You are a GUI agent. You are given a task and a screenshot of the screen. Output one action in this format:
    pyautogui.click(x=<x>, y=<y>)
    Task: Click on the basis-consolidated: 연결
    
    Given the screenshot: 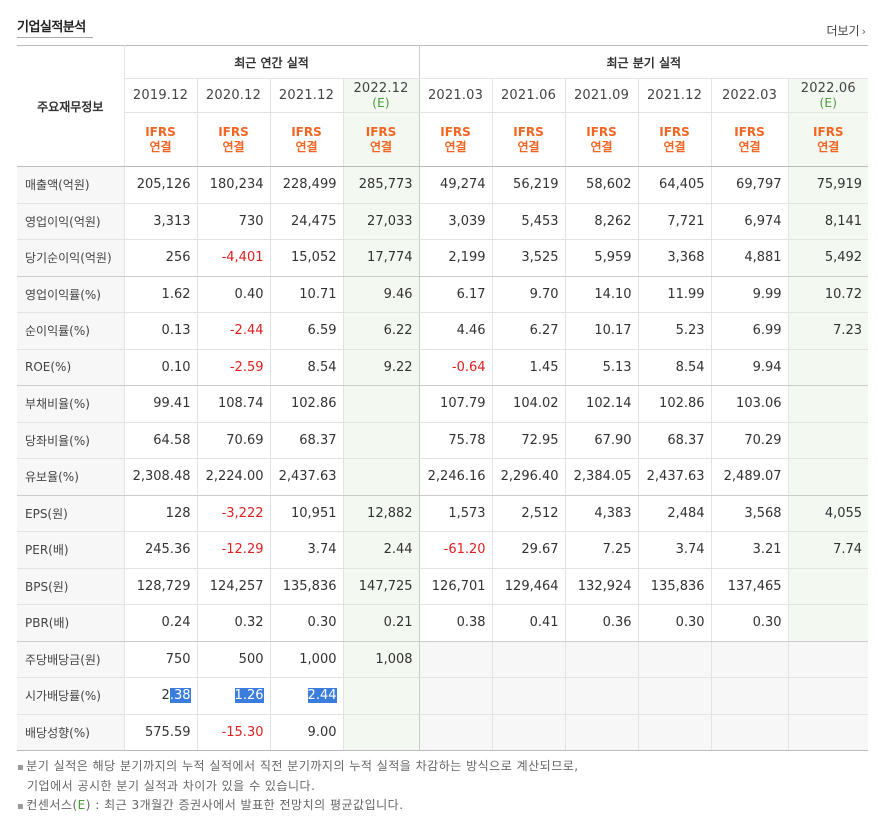 What is the action you would take?
    pyautogui.click(x=381, y=146)
    